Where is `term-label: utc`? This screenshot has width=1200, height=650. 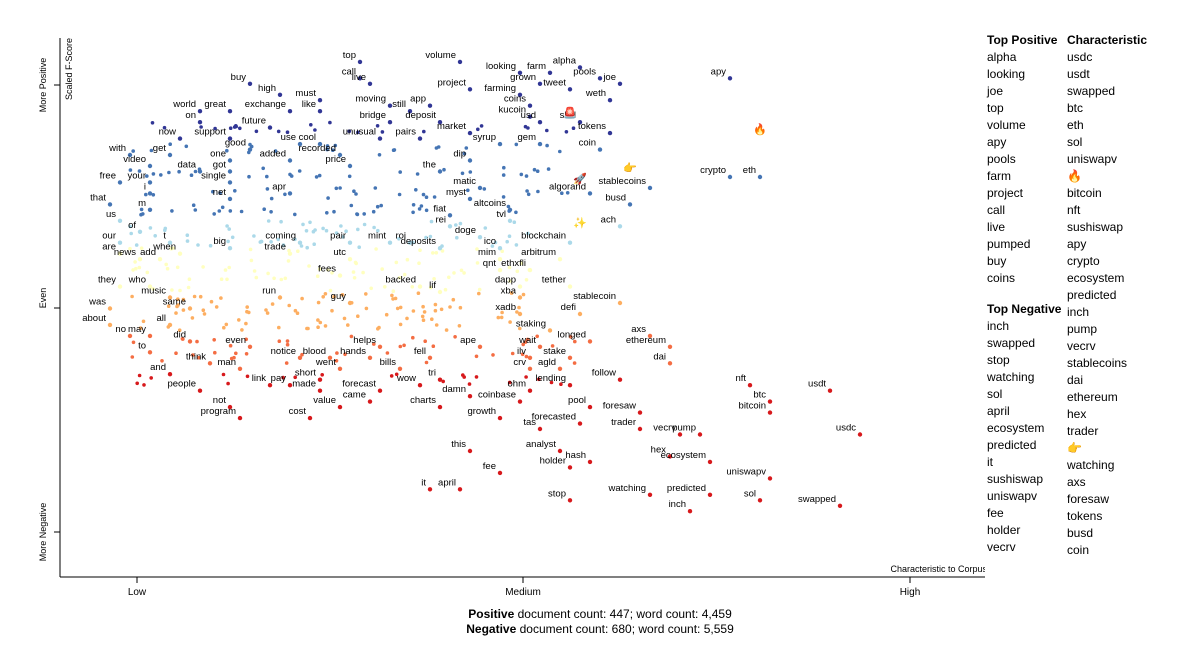 term-label: utc is located at coordinates (339, 252).